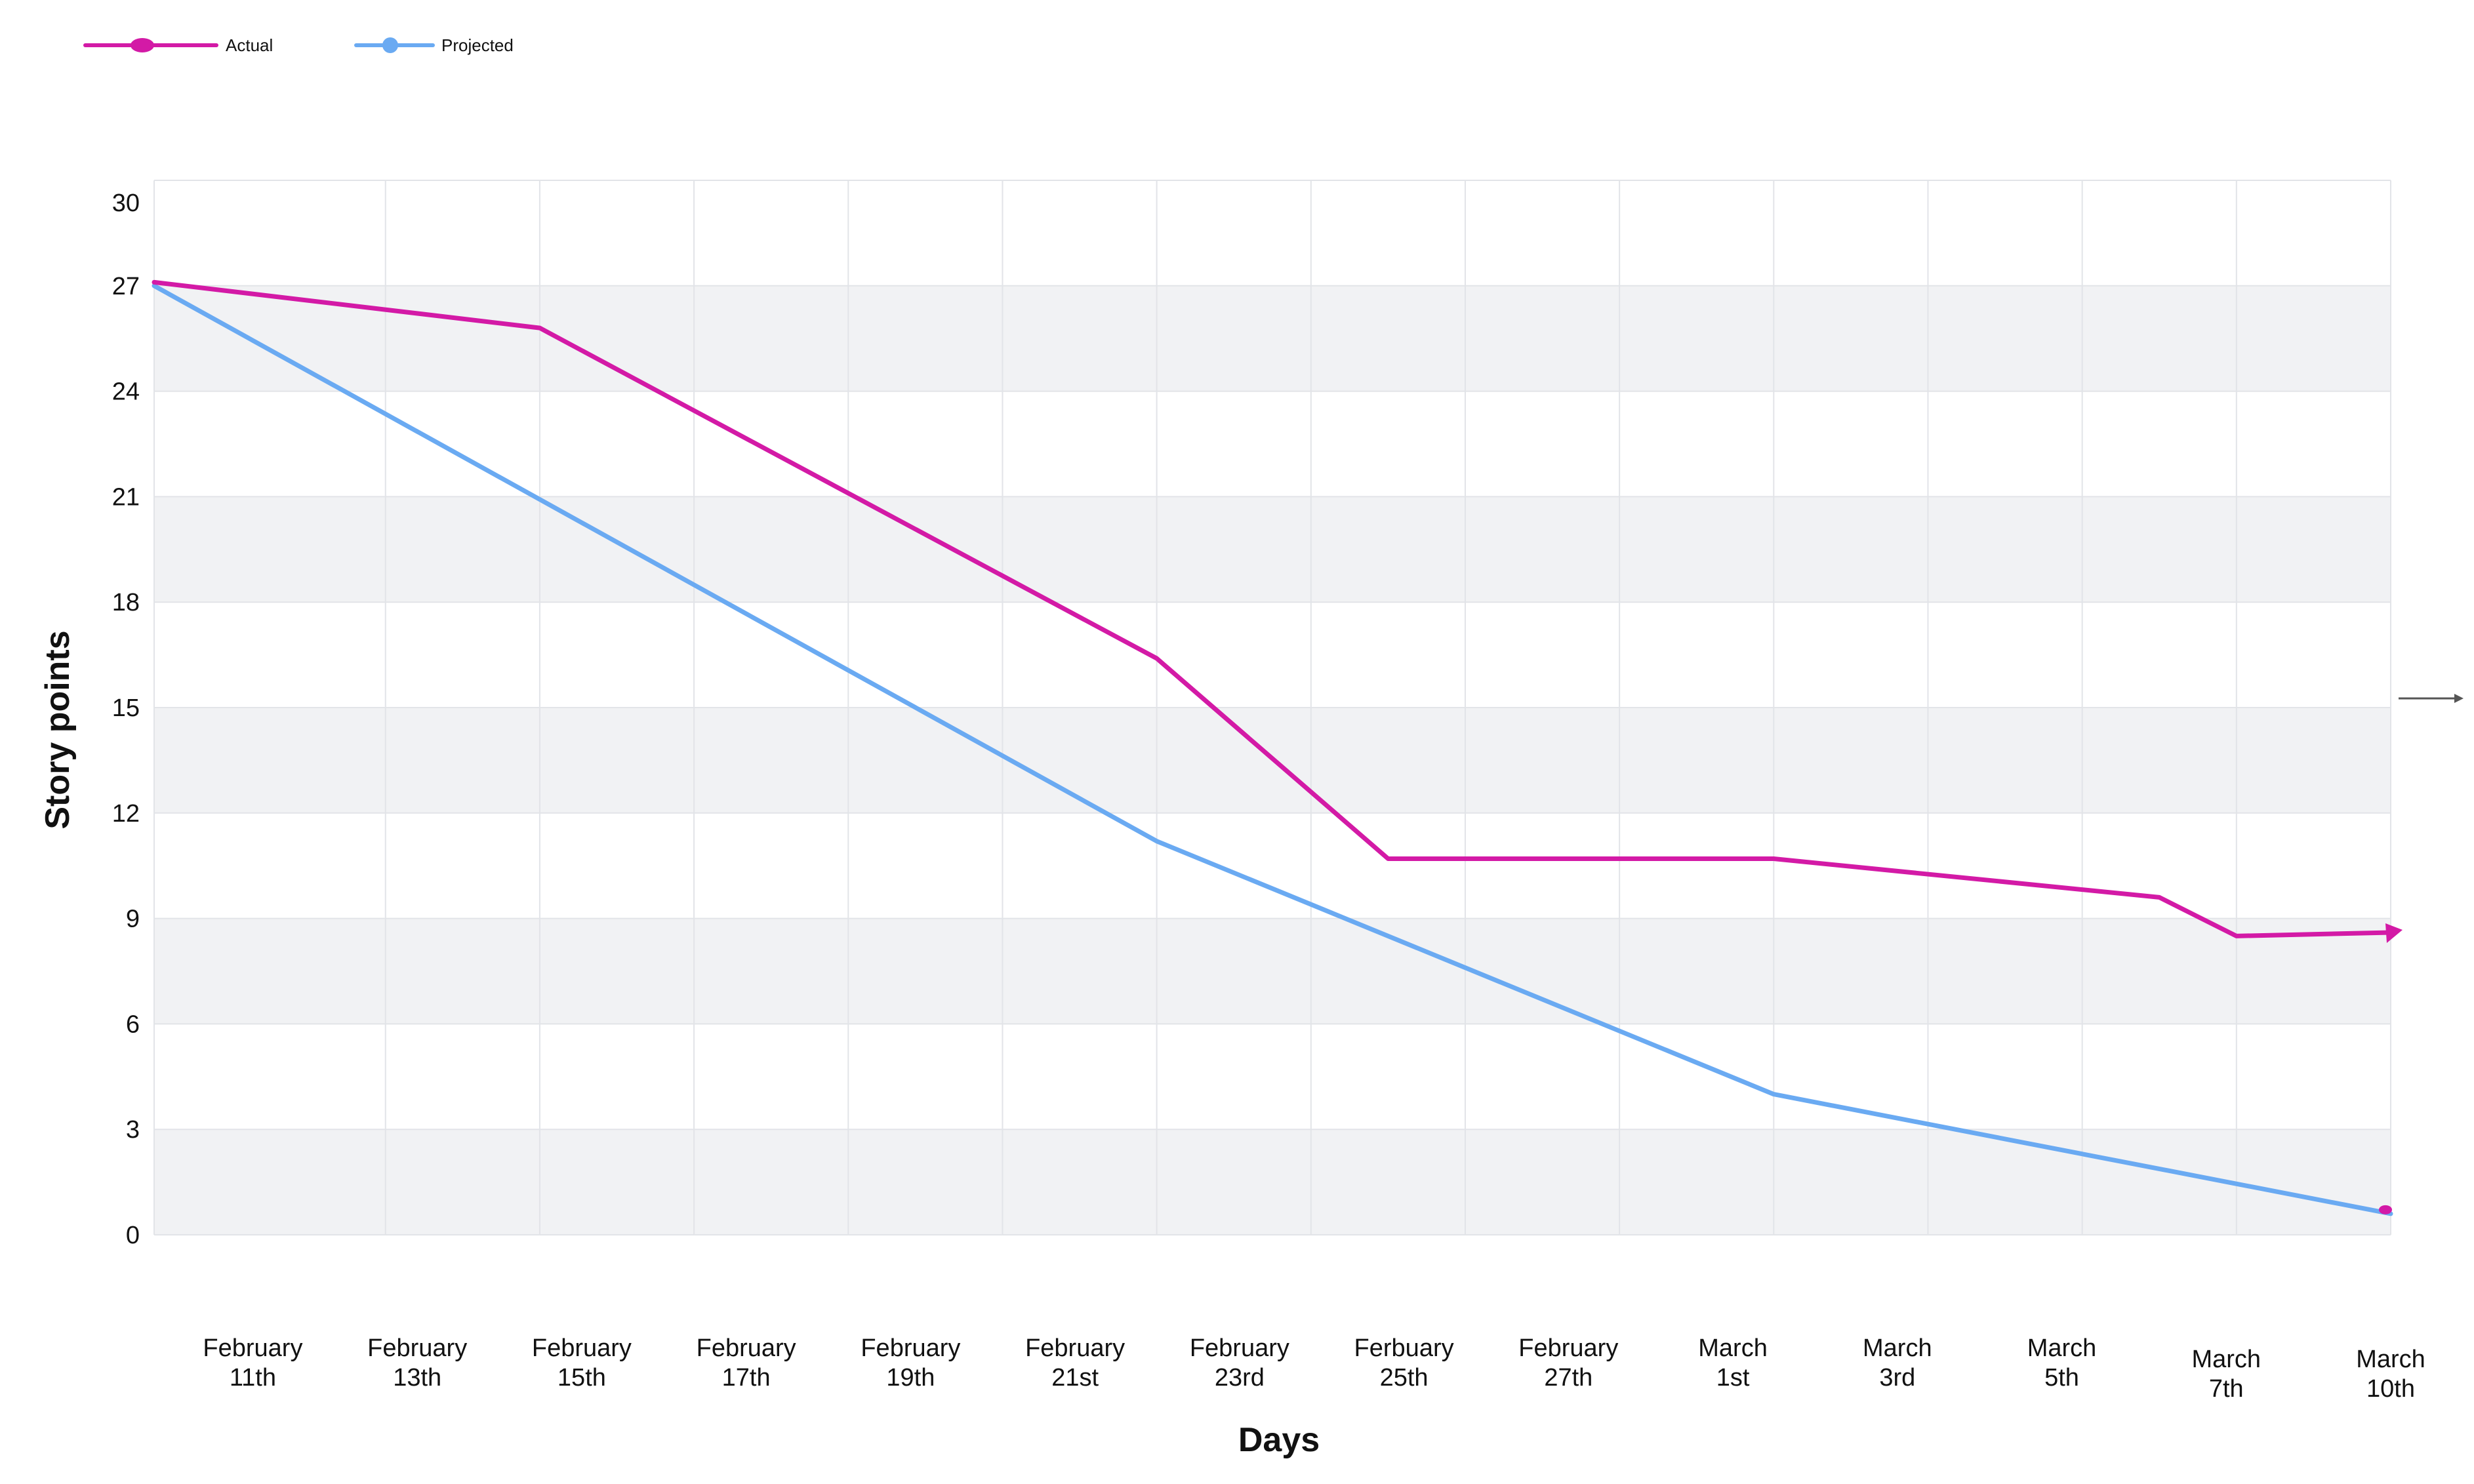  What do you see at coordinates (1279, 1440) in the screenshot?
I see `x-axis-title: Days` at bounding box center [1279, 1440].